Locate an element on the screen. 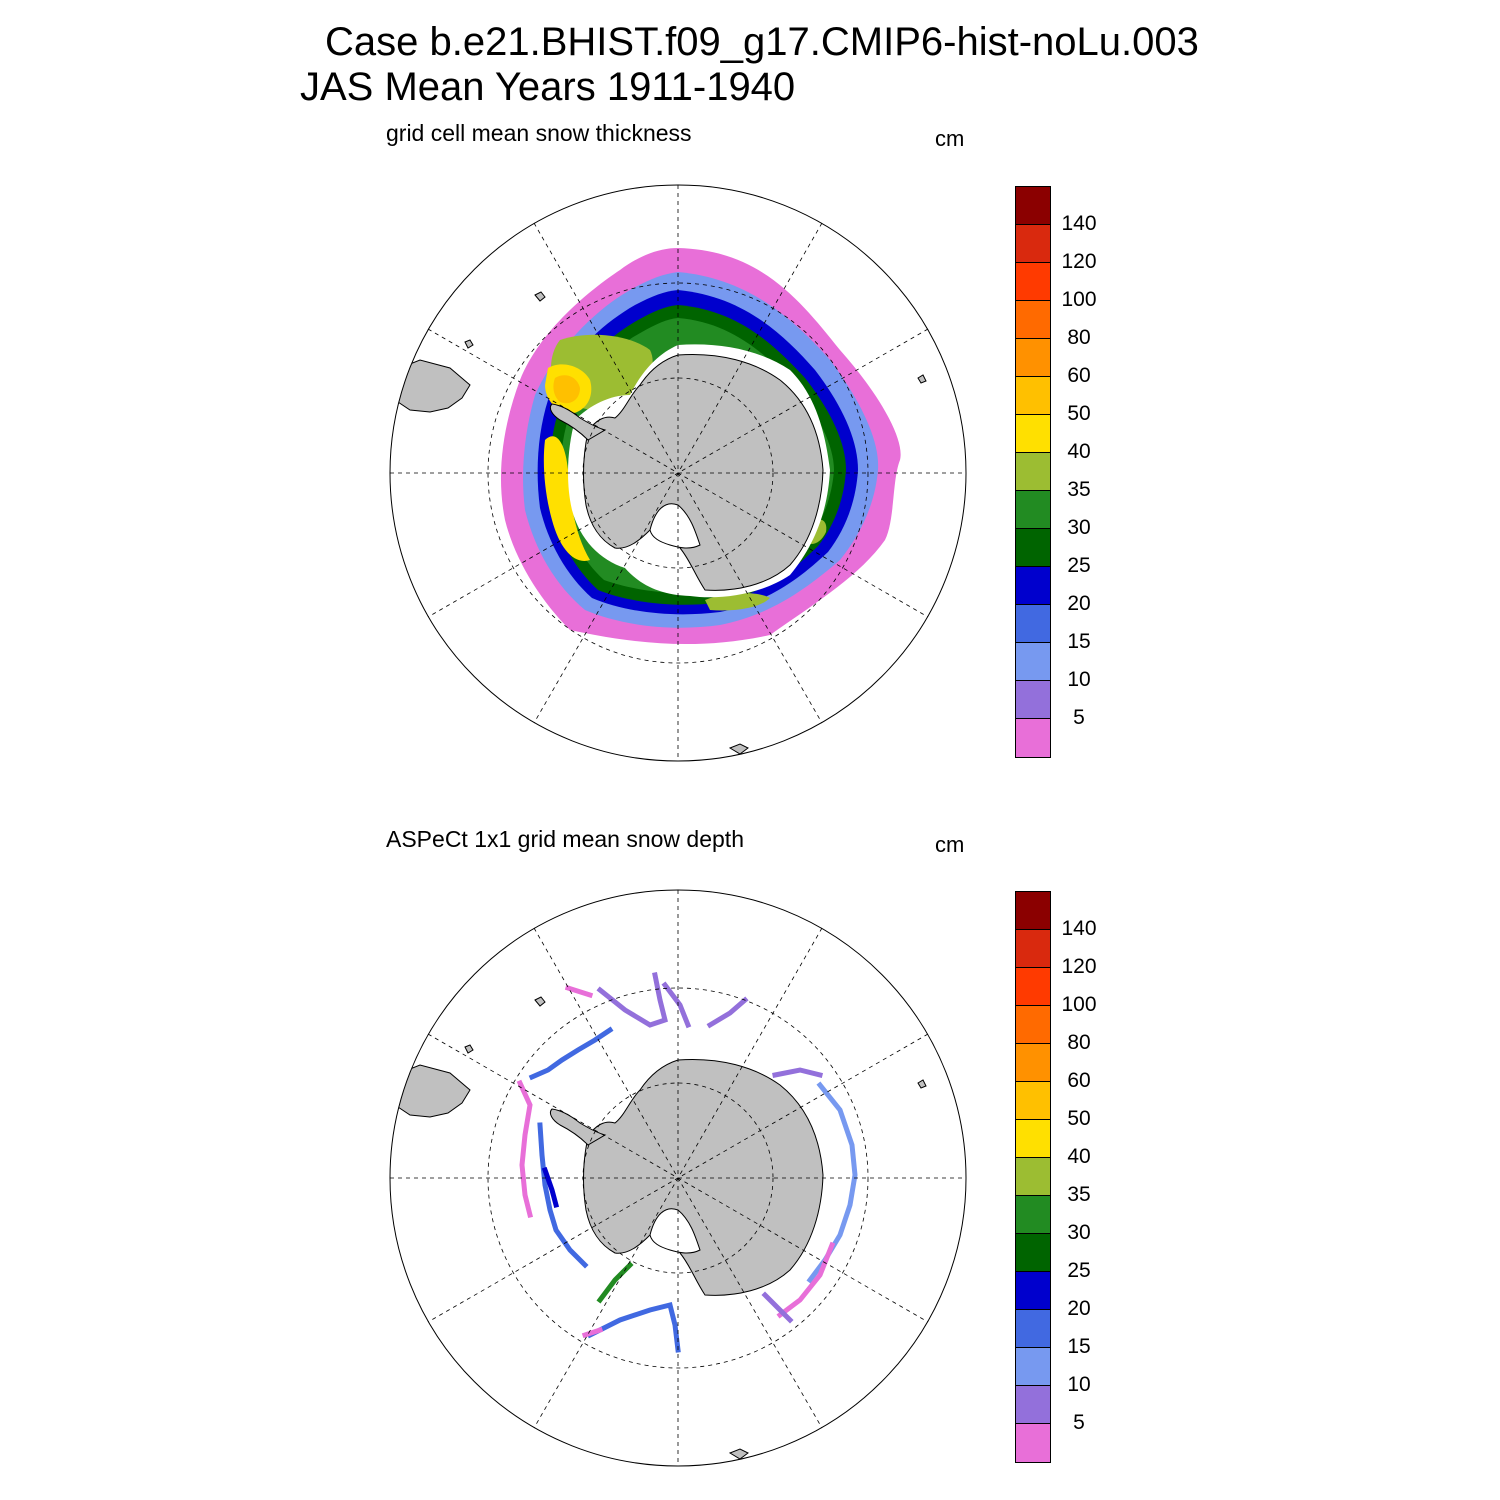 This screenshot has height=1500, width=1500. track-sw-green is located at coordinates (615, 1282).